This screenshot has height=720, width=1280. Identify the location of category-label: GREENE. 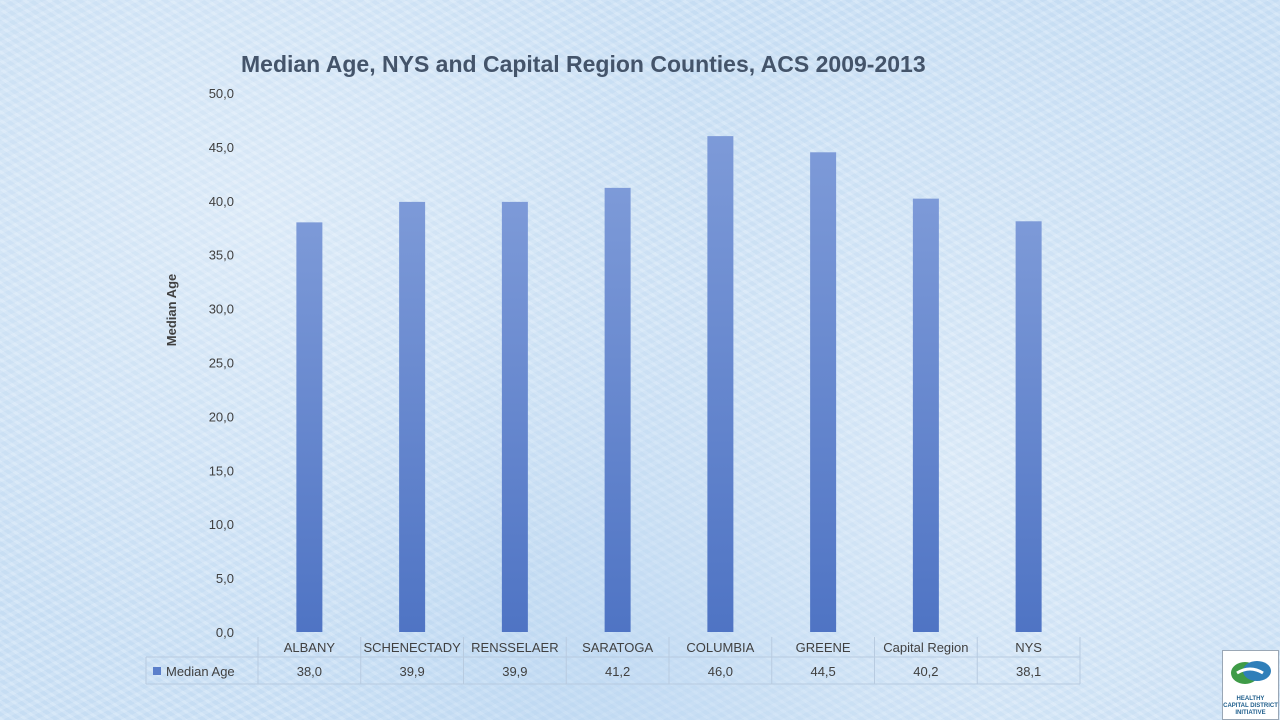
(823, 647).